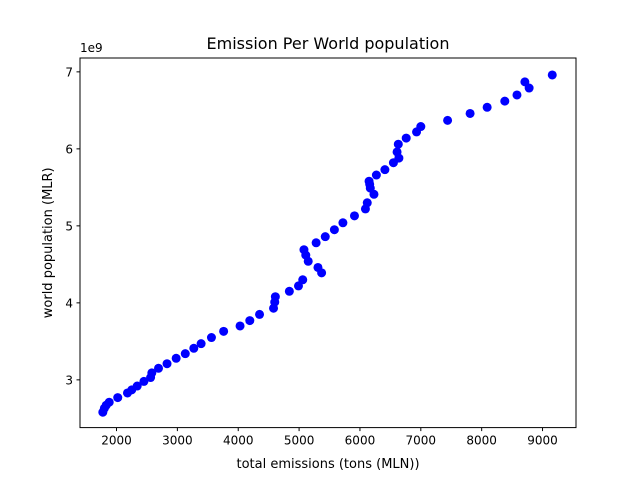 The image size is (640, 480). What do you see at coordinates (48, 242) in the screenshot?
I see `y-axis-label: world population (MLR)` at bounding box center [48, 242].